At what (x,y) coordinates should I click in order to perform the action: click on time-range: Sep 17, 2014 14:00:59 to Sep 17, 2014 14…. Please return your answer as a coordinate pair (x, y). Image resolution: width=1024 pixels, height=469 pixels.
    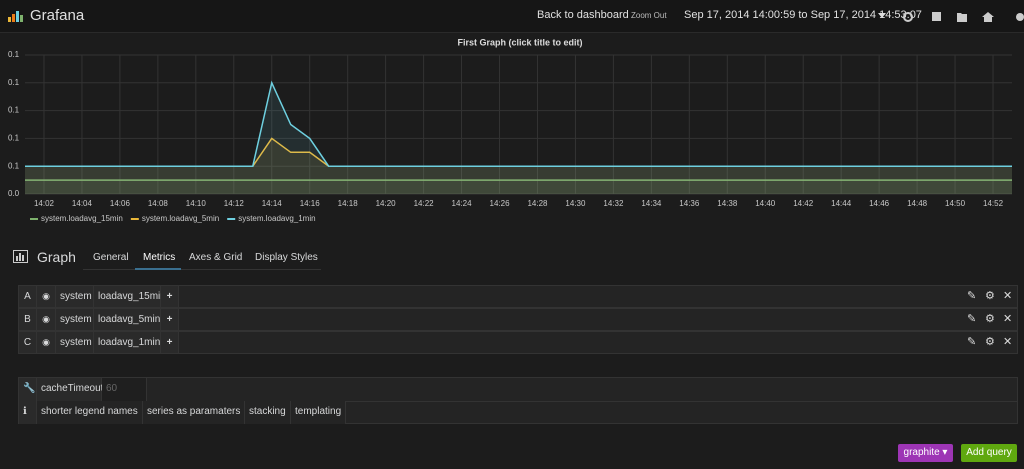
    Looking at the image, I should click on (803, 15).